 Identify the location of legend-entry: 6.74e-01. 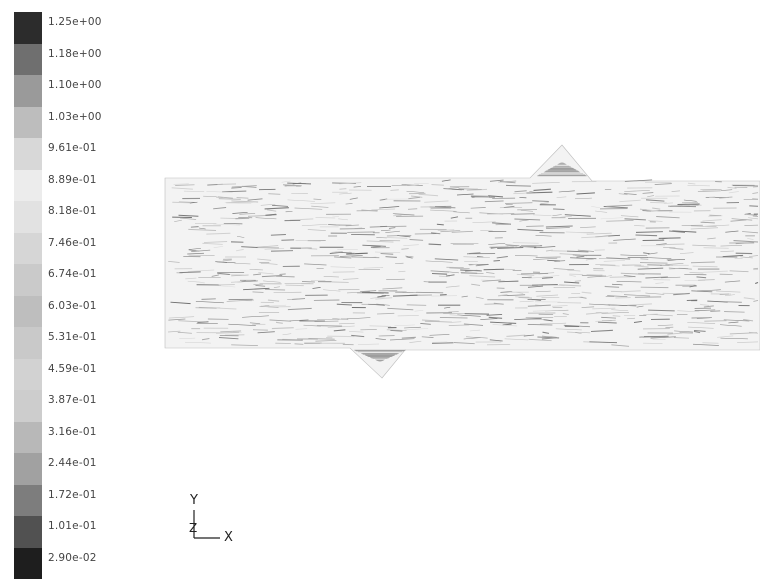
(69, 280).